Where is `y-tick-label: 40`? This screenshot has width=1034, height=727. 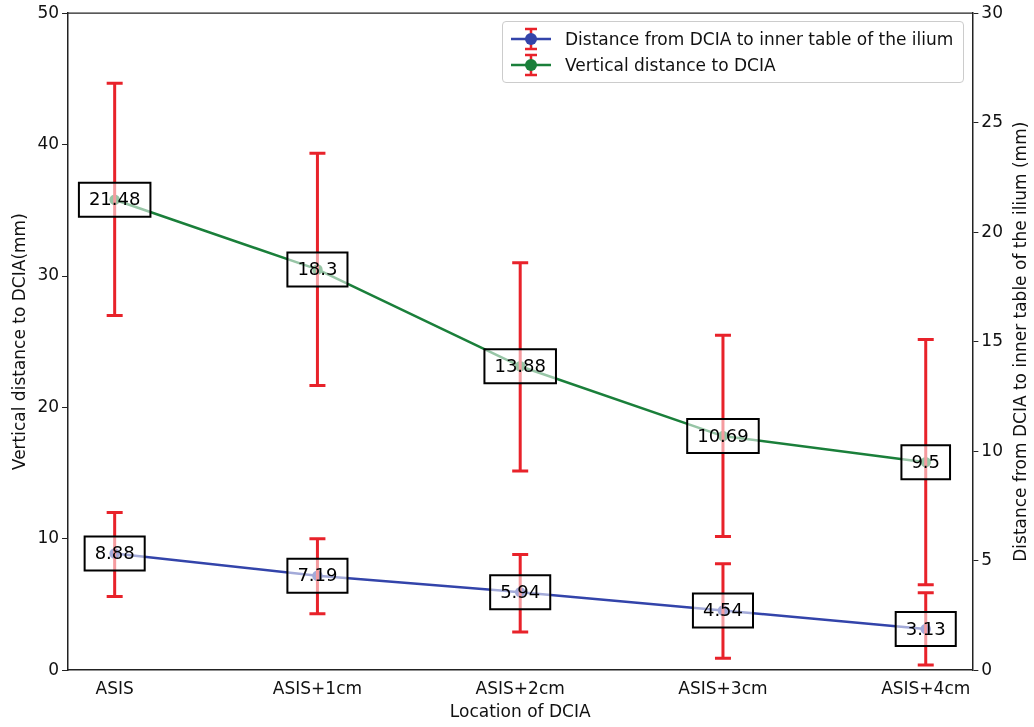
y-tick-label: 40 is located at coordinates (48, 143).